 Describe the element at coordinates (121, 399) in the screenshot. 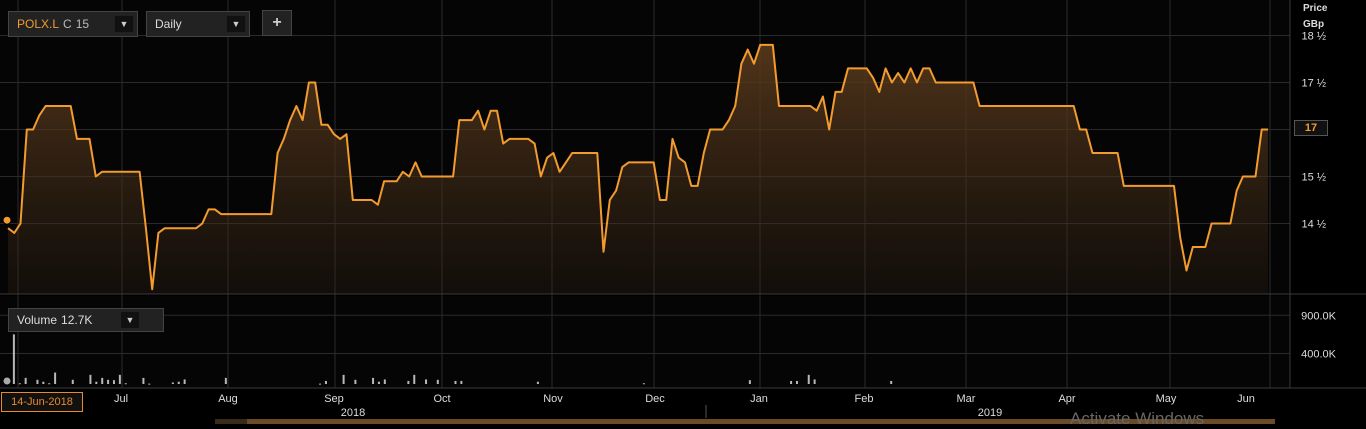

I see `month-label: Jul` at that location.